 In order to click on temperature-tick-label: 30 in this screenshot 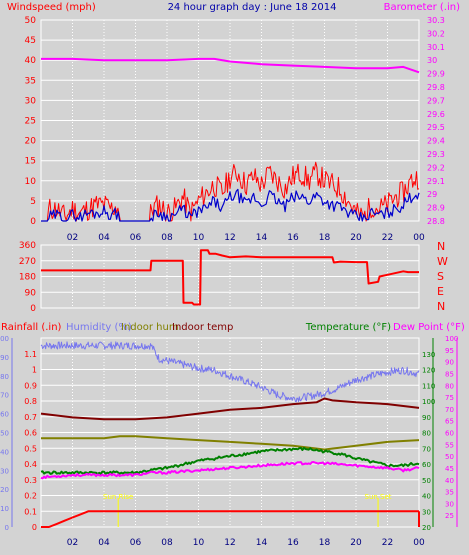, I will do `click(426, 512)`.